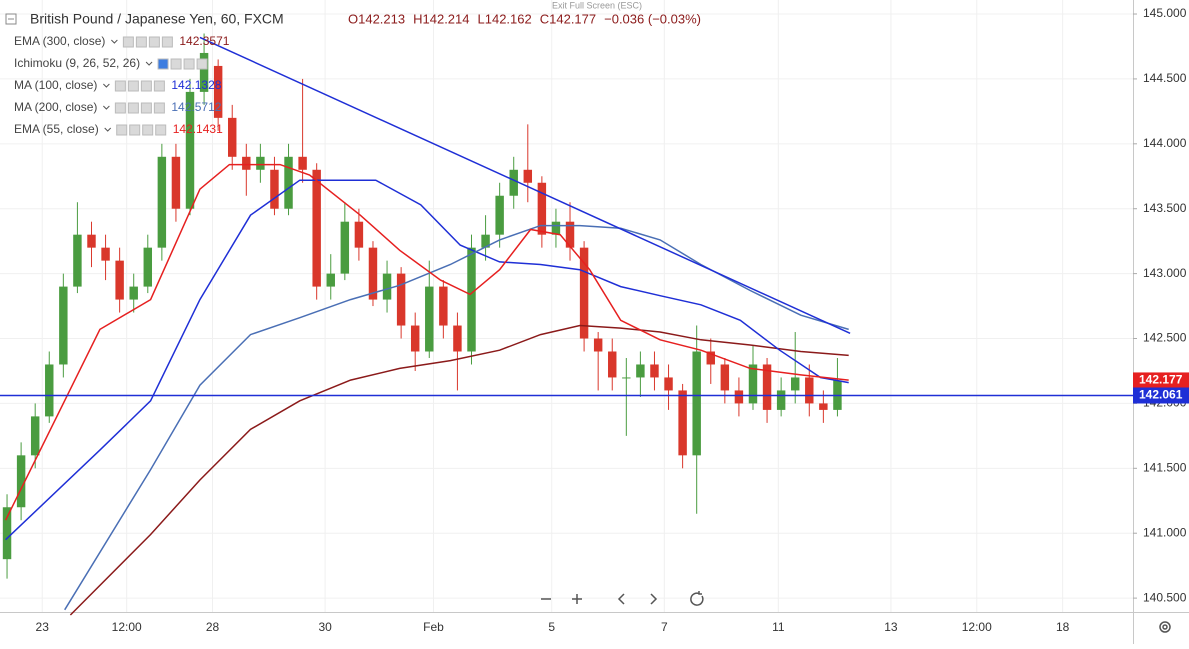 This screenshot has width=1189, height=649. What do you see at coordinates (1165, 273) in the screenshot?
I see `y-tick-label: 143.000` at bounding box center [1165, 273].